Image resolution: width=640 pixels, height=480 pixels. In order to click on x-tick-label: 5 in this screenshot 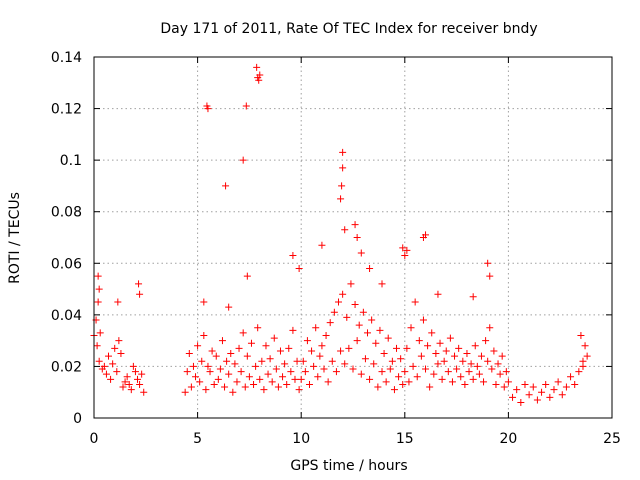, I will do `click(197, 439)`.